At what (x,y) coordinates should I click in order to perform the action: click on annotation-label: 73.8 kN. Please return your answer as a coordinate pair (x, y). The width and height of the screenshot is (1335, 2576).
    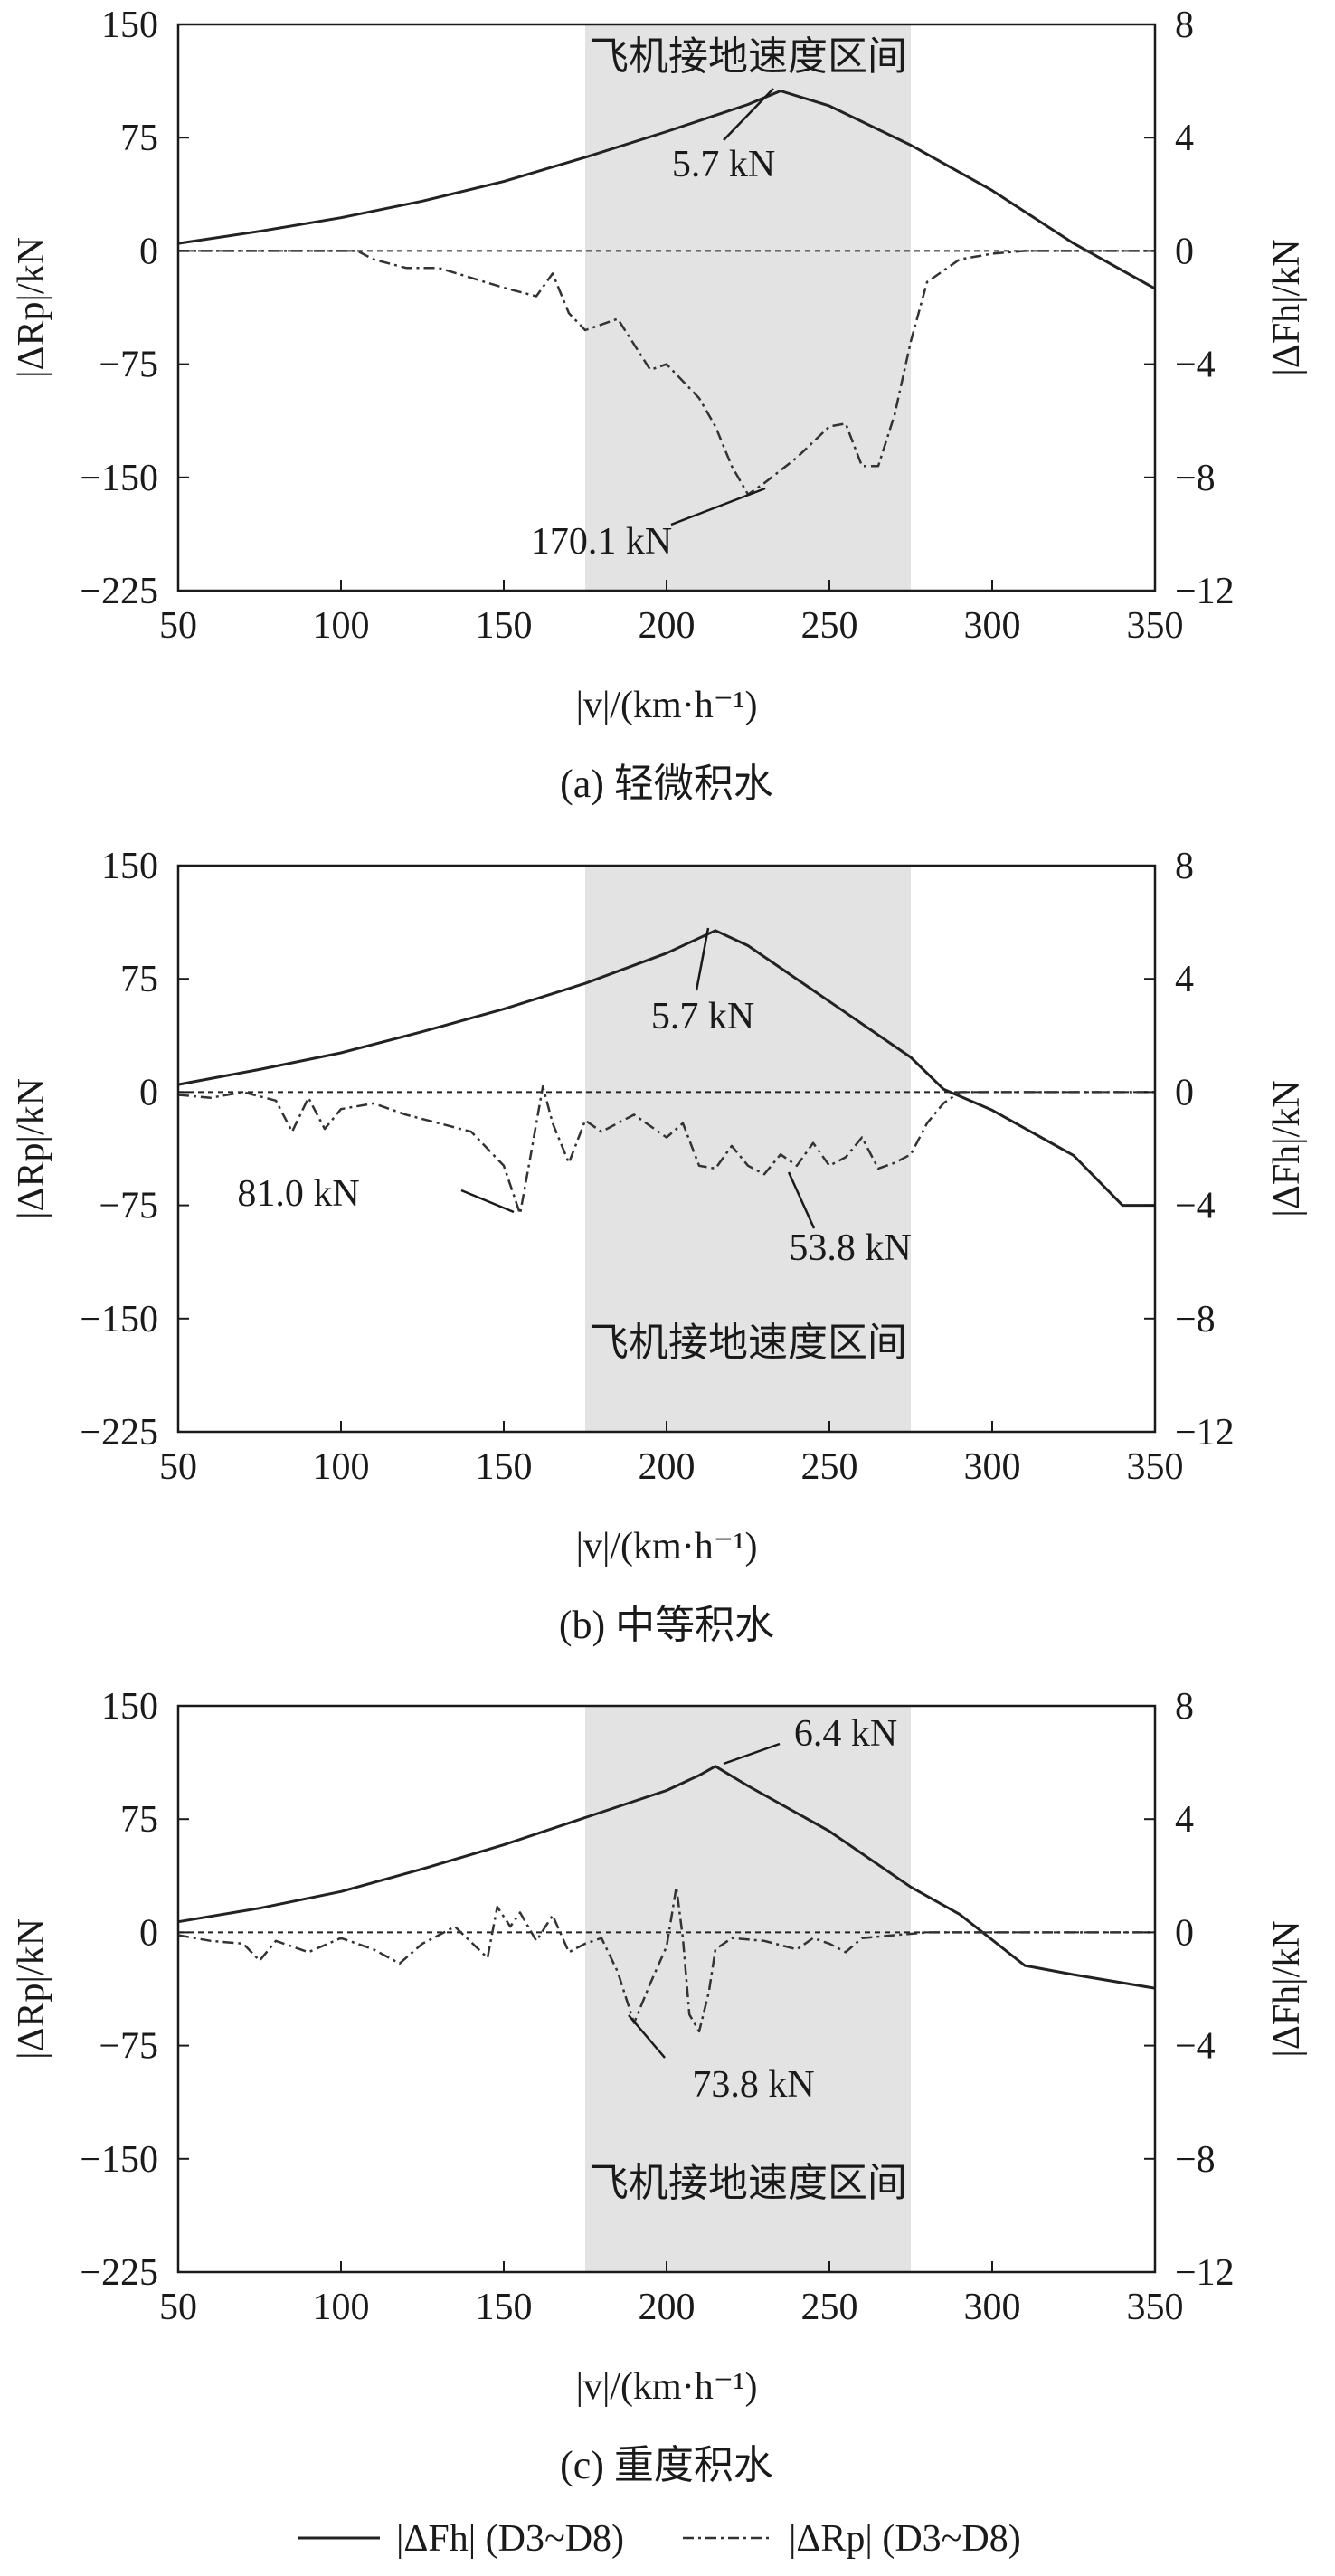
    Looking at the image, I should click on (753, 2085).